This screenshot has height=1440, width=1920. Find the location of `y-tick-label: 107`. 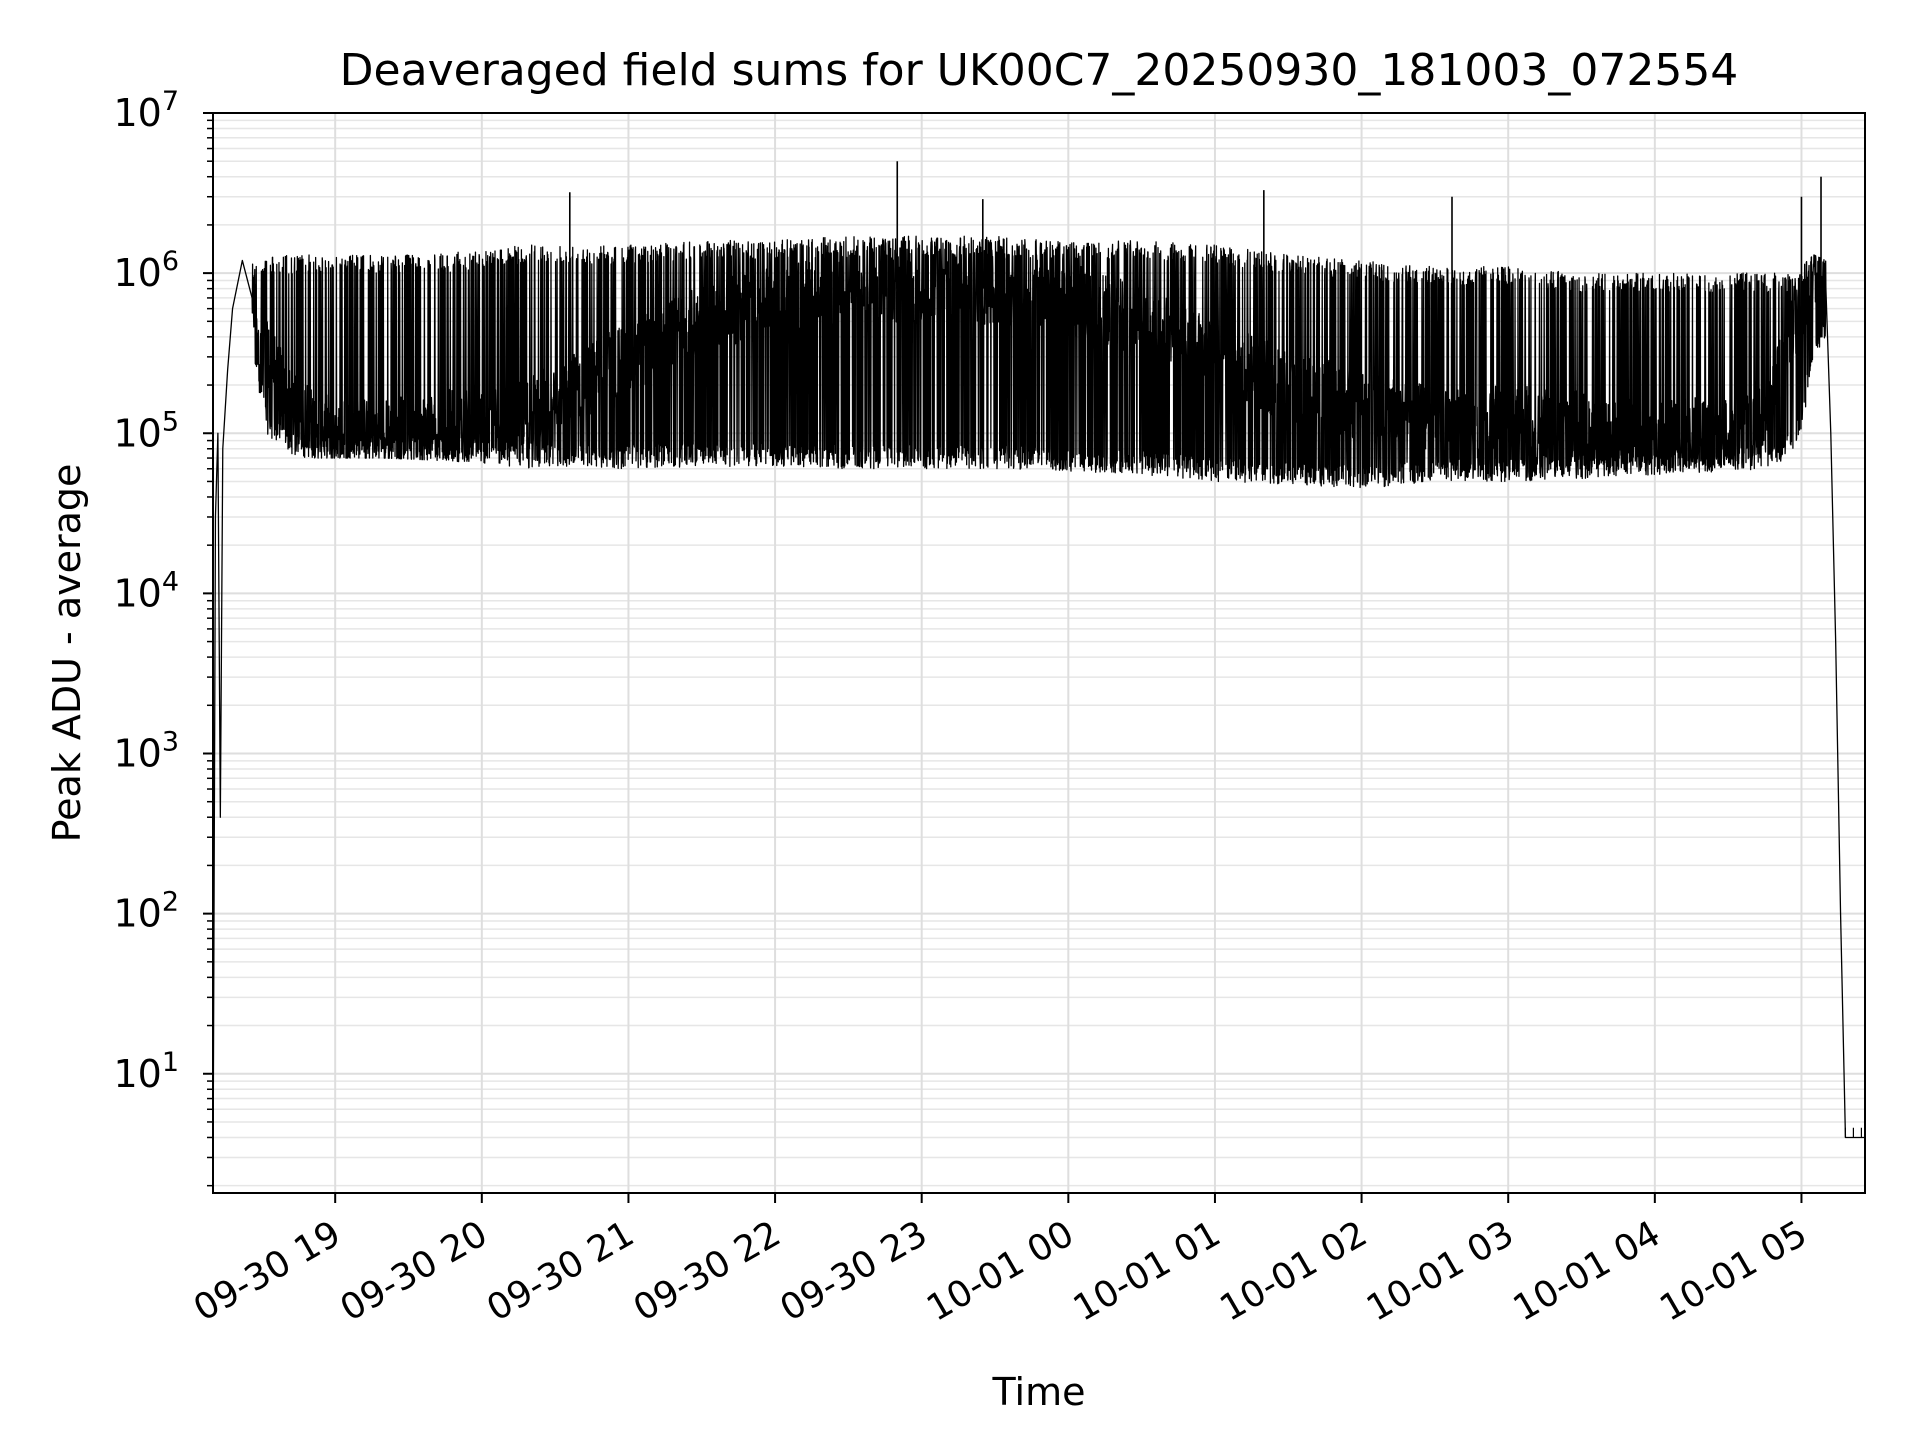

y-tick-label: 107 is located at coordinates (146, 110).